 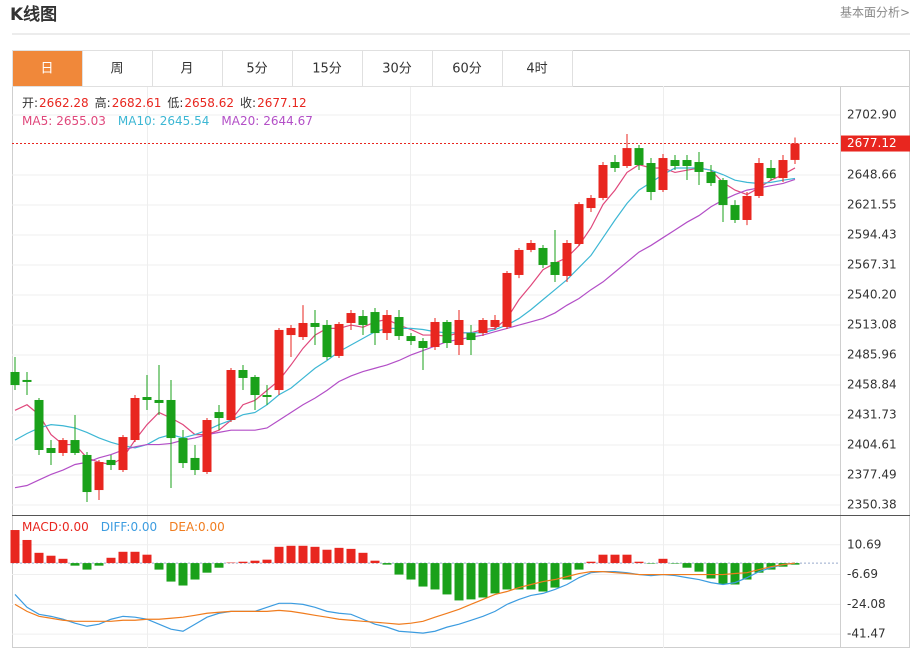 I want to click on tab-label: 周, so click(x=116, y=69).